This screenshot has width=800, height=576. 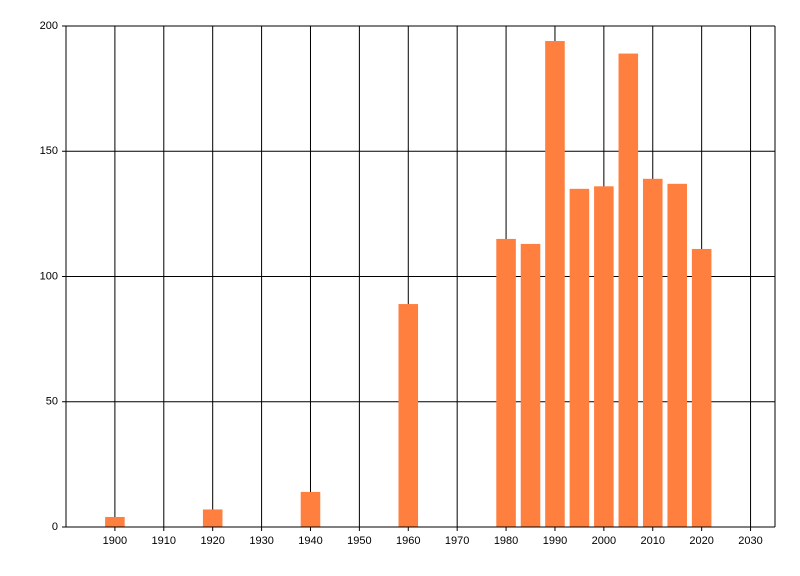 I want to click on x-tick-label: 2020, so click(x=701, y=541).